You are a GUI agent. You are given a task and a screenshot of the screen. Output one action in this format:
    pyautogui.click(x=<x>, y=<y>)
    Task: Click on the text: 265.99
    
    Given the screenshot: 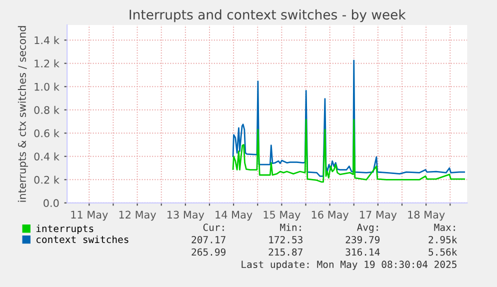 What is the action you would take?
    pyautogui.click(x=209, y=252)
    